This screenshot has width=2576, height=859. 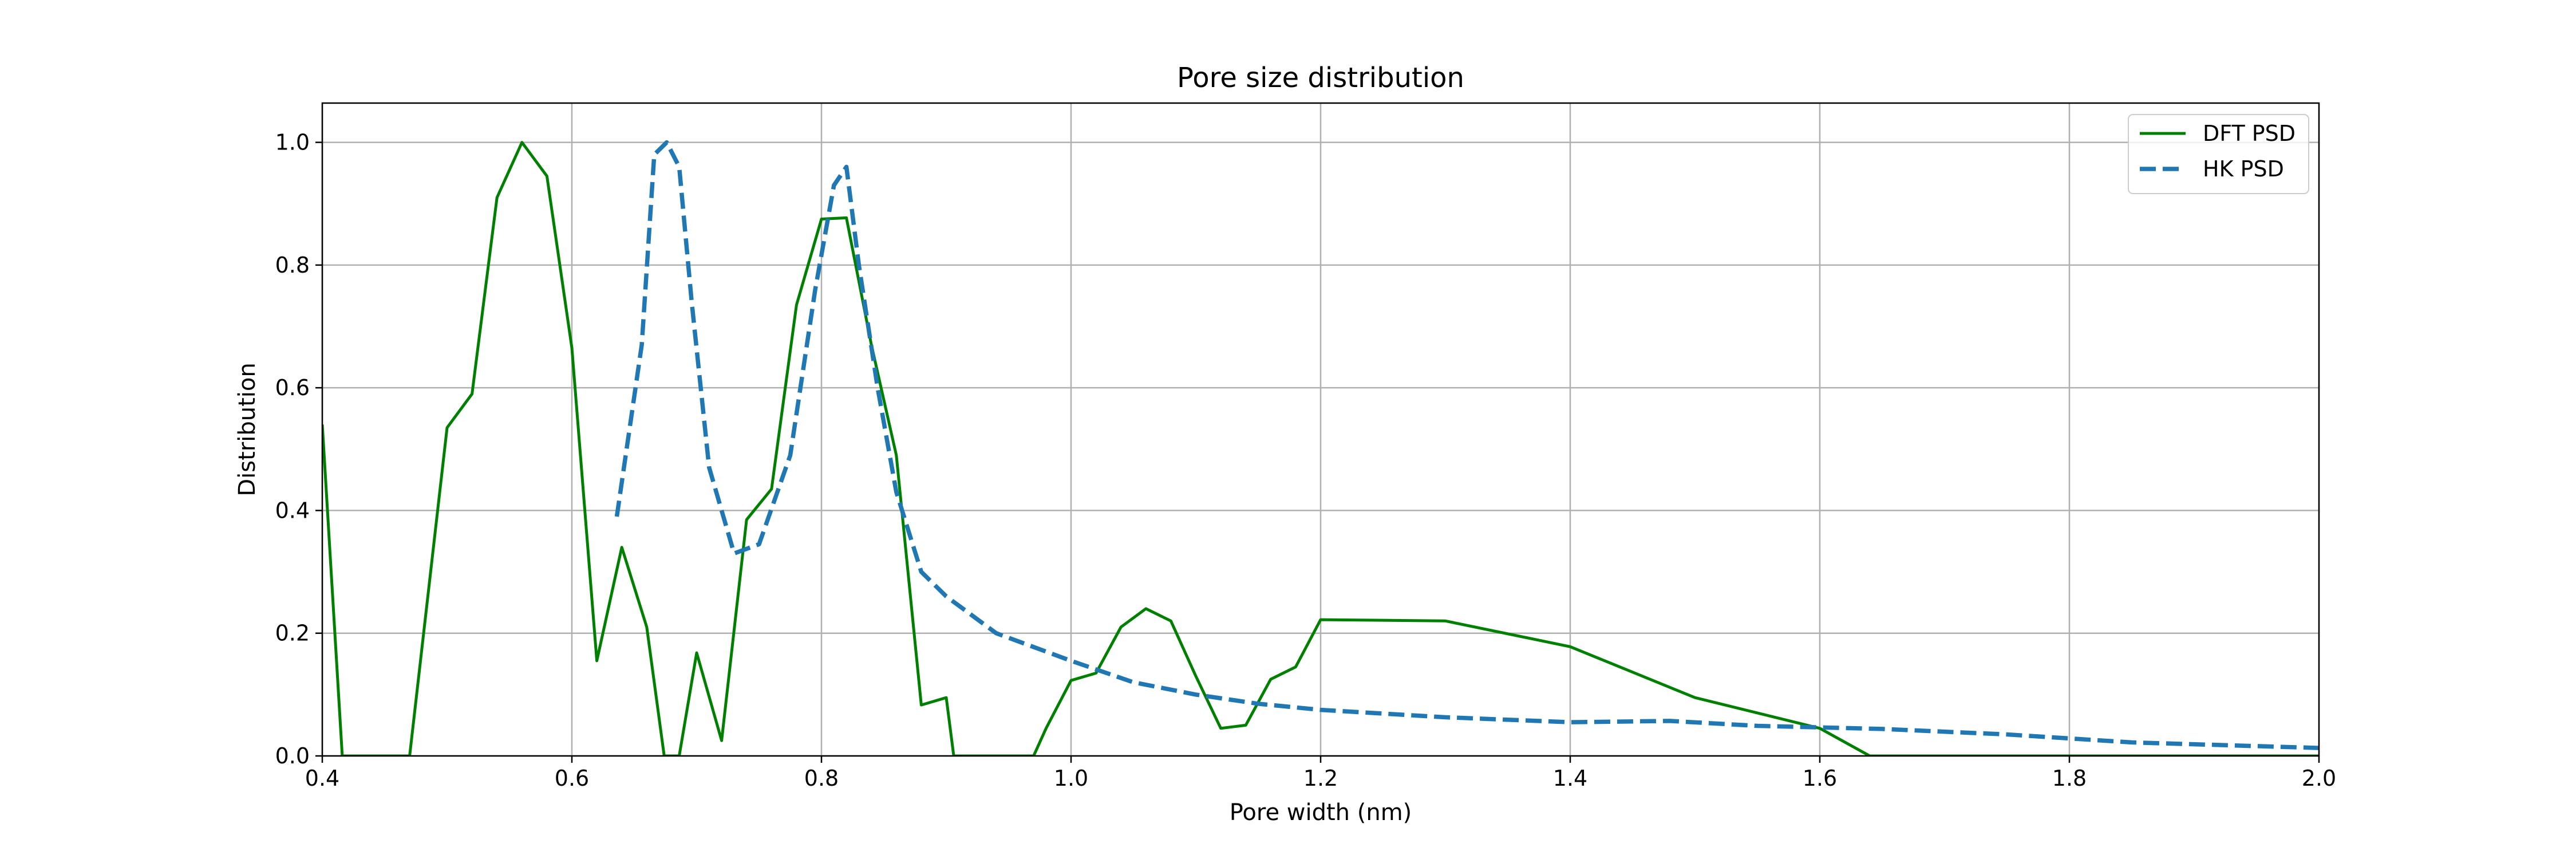 I want to click on y-tick-label: 0.2, so click(x=292, y=633).